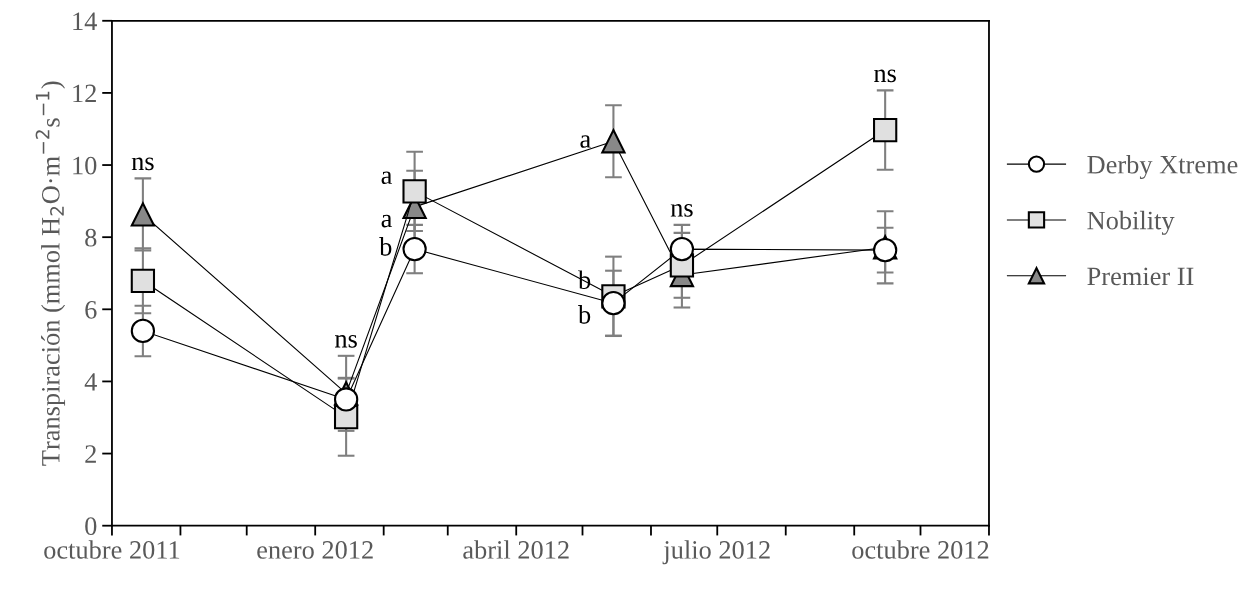 The height and width of the screenshot is (594, 1244). What do you see at coordinates (84, 93) in the screenshot?
I see `y-tick-label: 12` at bounding box center [84, 93].